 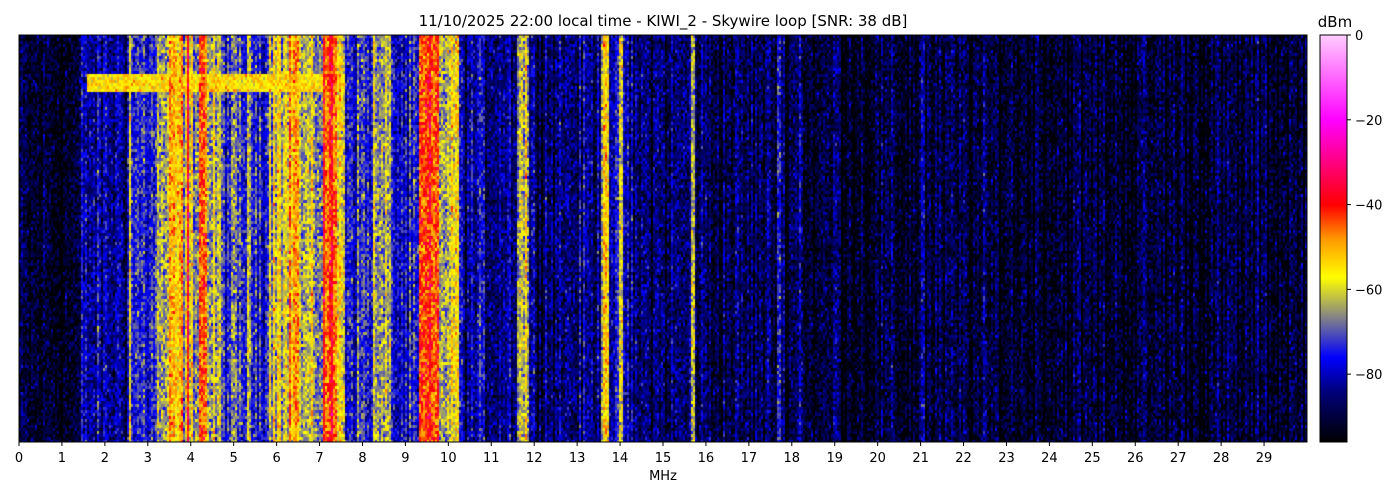 I want to click on colorbar-tick-label: −40, so click(x=1368, y=206).